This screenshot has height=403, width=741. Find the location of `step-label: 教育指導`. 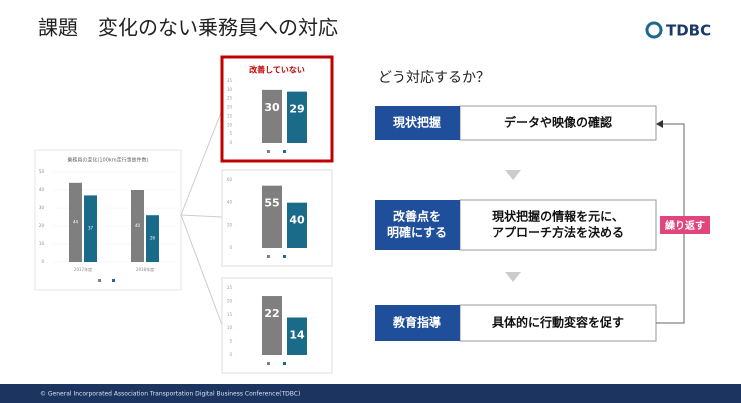

step-label: 教育指導 is located at coordinates (416, 322).